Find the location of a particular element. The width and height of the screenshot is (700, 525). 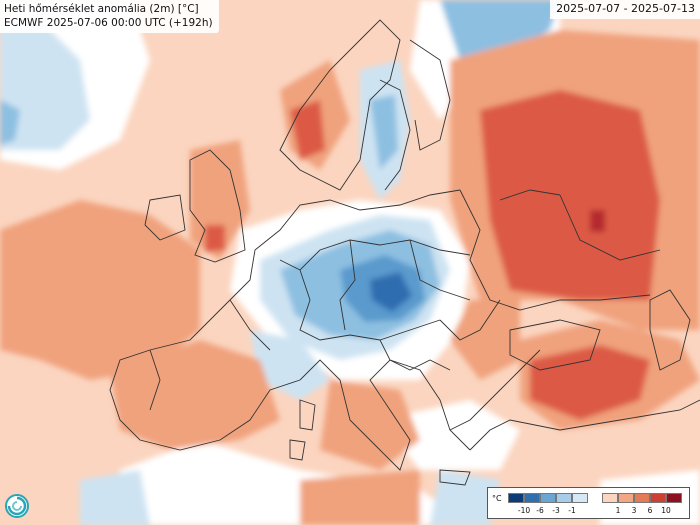

color-legend: °C -10 -6 -3 -1 1 3 6 10 is located at coordinates (588, 503).